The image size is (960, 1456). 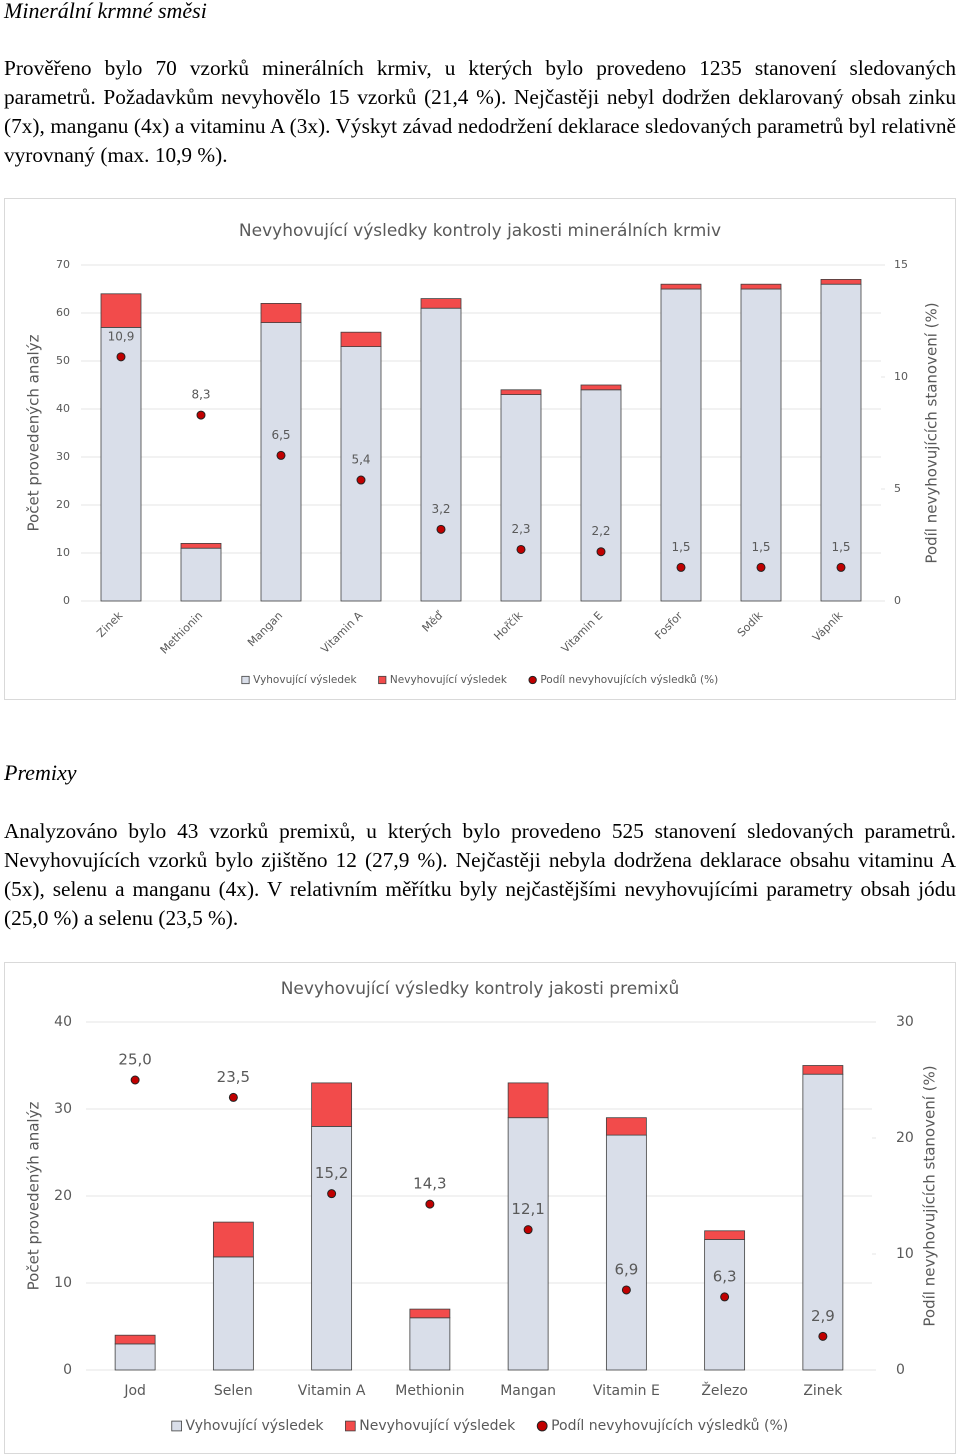 I want to click on y-tick-label: 70, so click(x=63, y=264).